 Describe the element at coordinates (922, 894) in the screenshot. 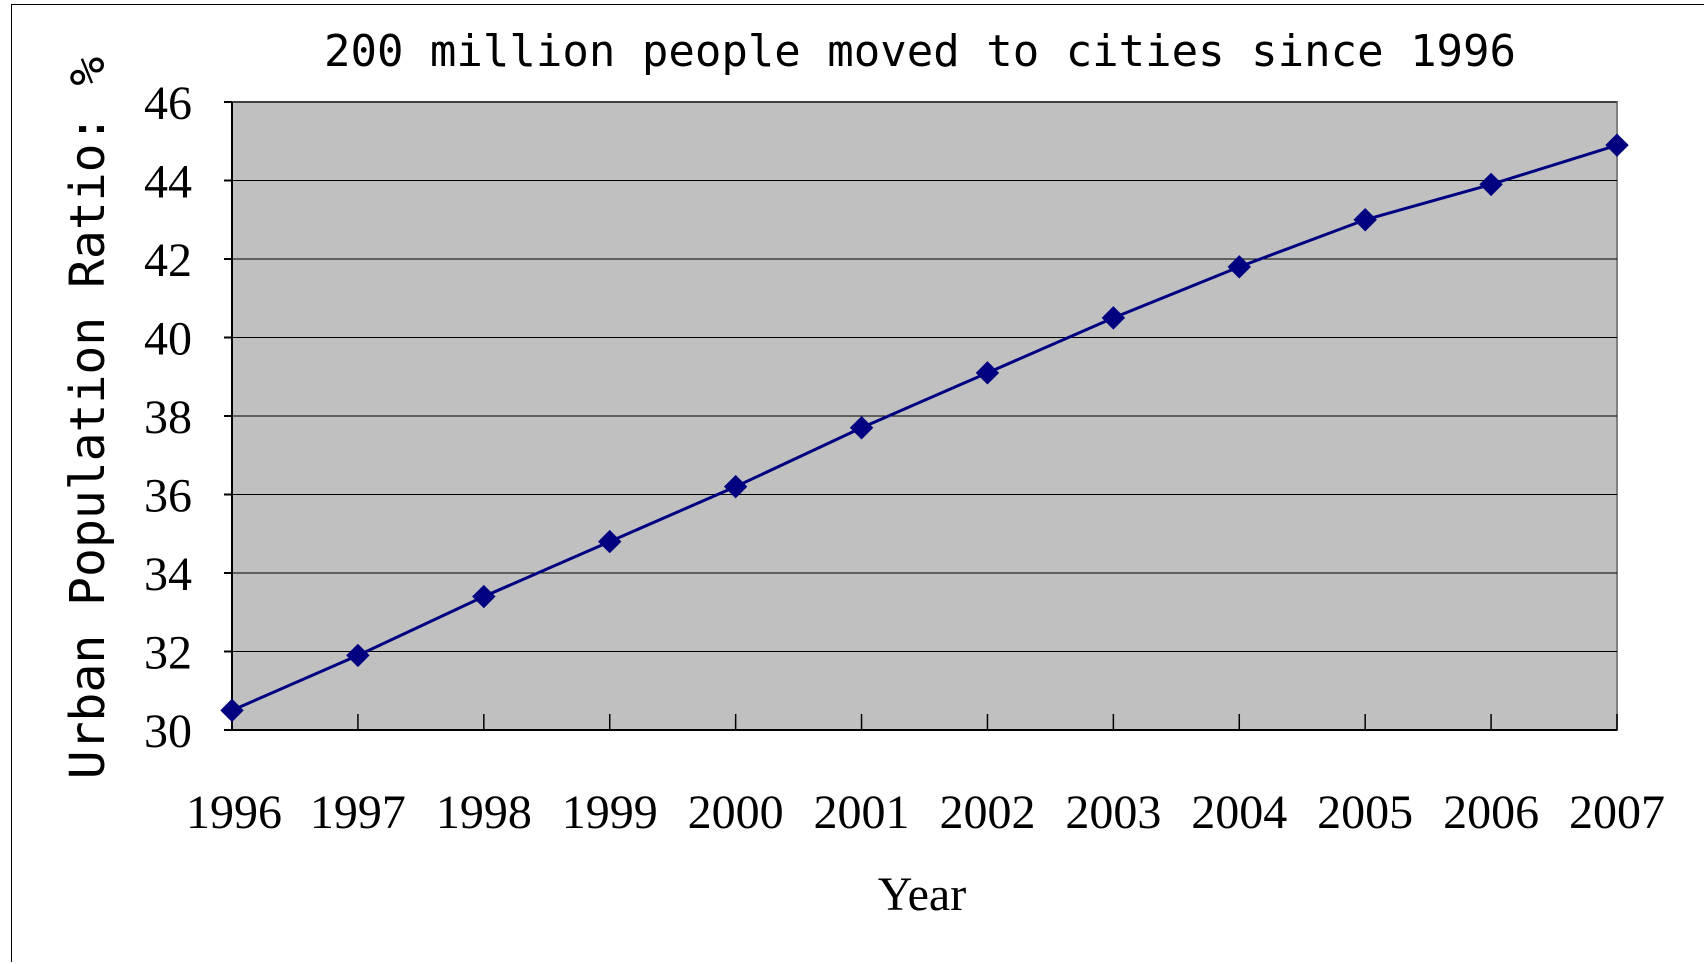

I see `x-axis-title: Year` at that location.